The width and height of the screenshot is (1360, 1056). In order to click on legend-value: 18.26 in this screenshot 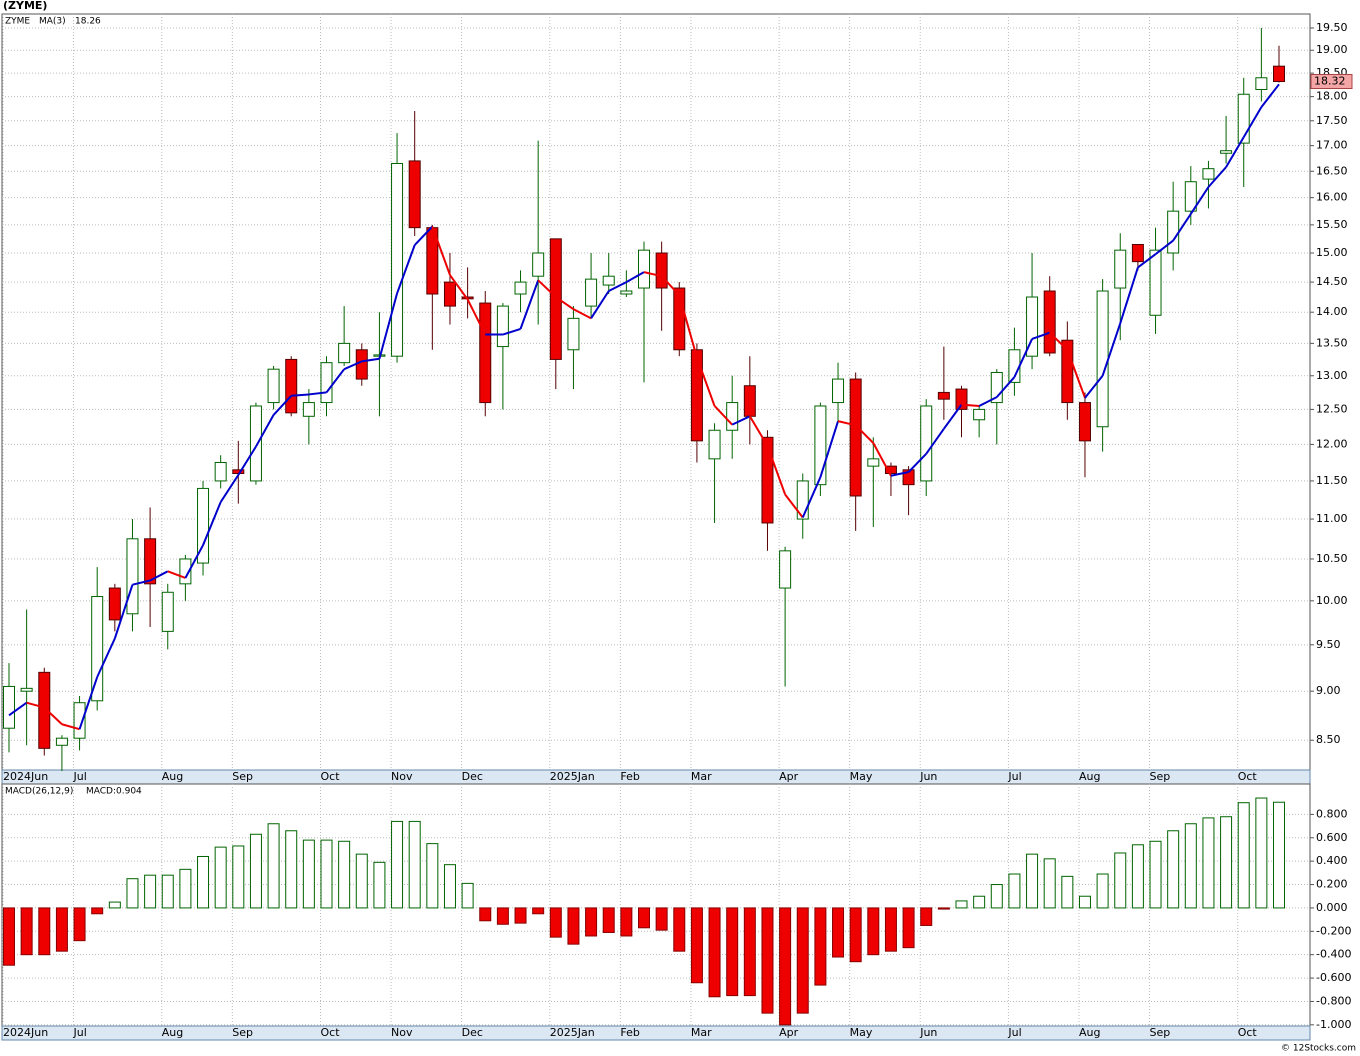, I will do `click(88, 22)`.